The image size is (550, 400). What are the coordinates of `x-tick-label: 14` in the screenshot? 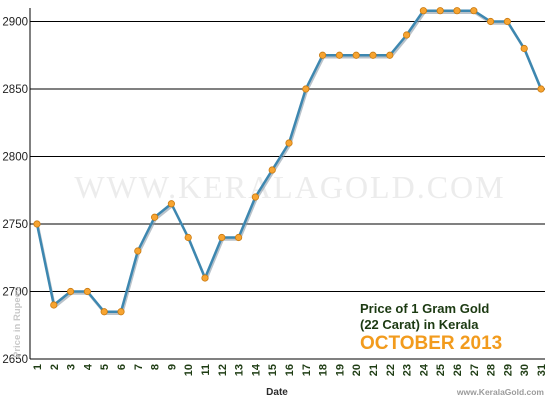 It's located at (256, 369).